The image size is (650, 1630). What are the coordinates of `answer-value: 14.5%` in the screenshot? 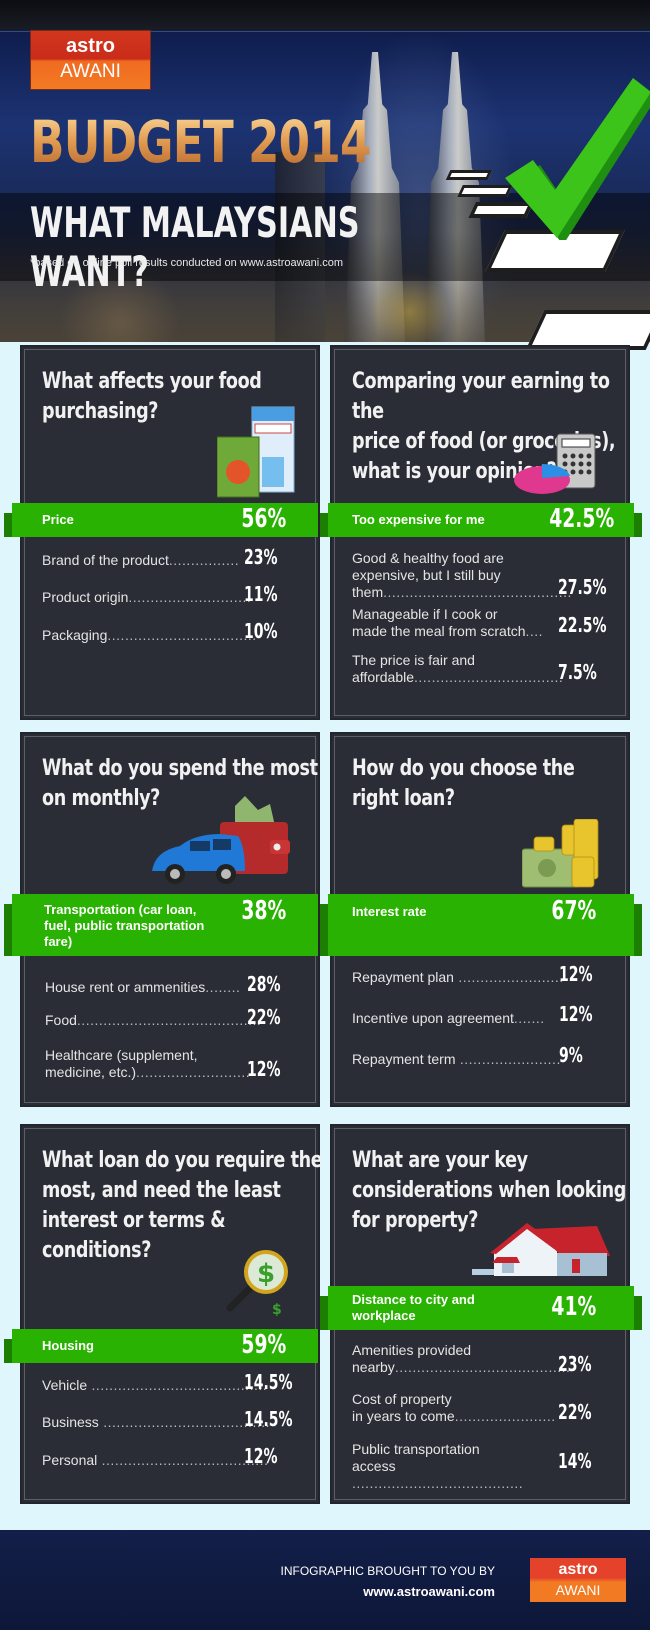 It's located at (268, 1419).